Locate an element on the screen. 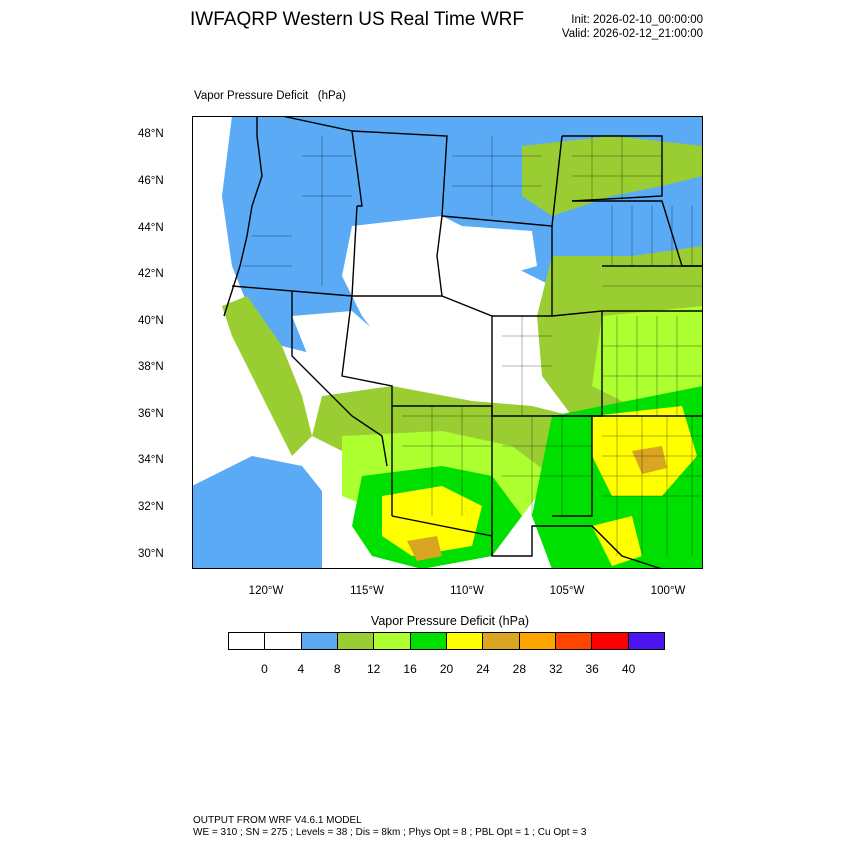 The image size is (850, 850). colorbar-label: 28 is located at coordinates (519, 669).